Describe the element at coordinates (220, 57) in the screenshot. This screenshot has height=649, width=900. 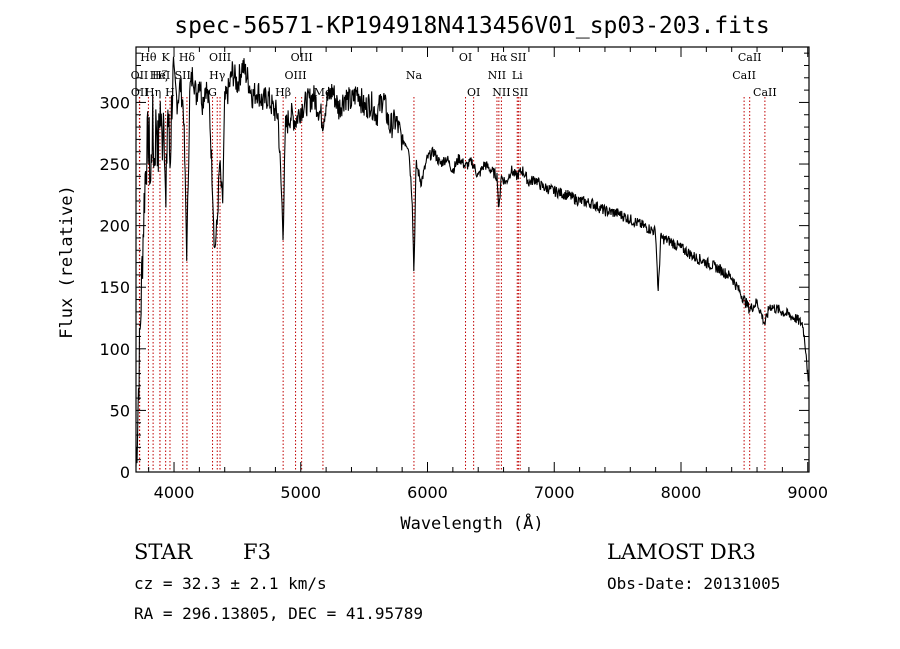
I see `line-label-10: OIII` at that location.